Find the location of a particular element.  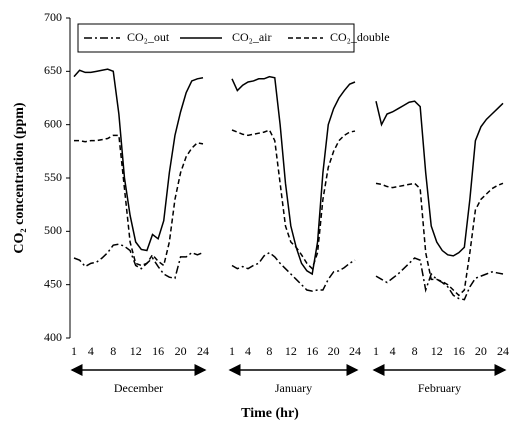

y-tick-label: 700 is located at coordinates (53, 17).